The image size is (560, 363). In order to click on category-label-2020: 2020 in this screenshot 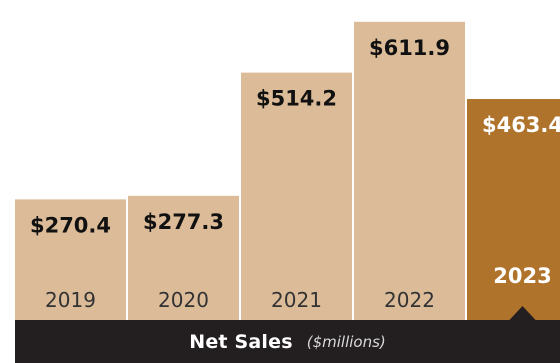, I will do `click(183, 300)`.